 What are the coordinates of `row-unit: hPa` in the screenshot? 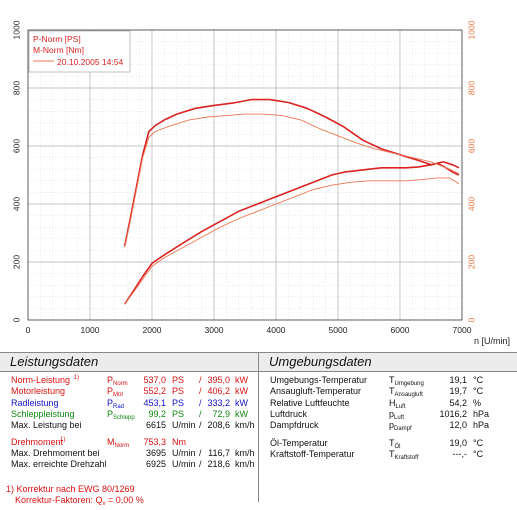 It's located at (481, 413).